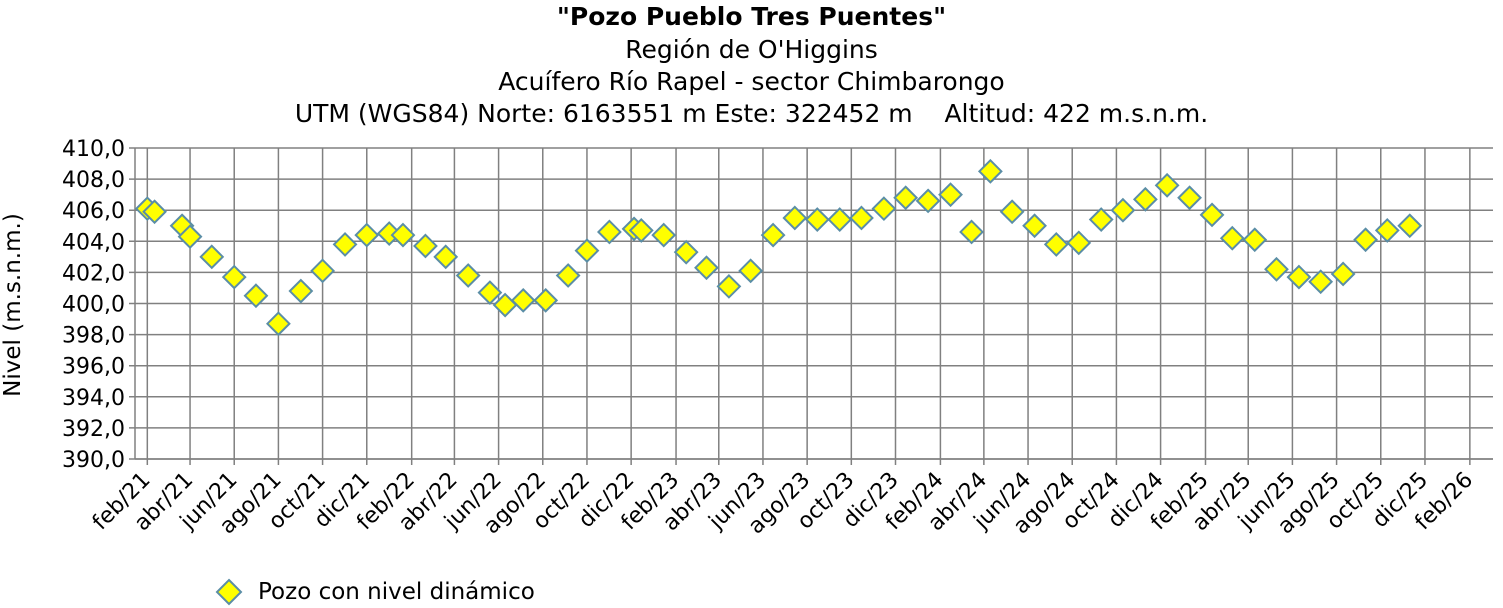 This screenshot has width=1503, height=608. I want to click on y-tick-label: 394,0, so click(93, 398).